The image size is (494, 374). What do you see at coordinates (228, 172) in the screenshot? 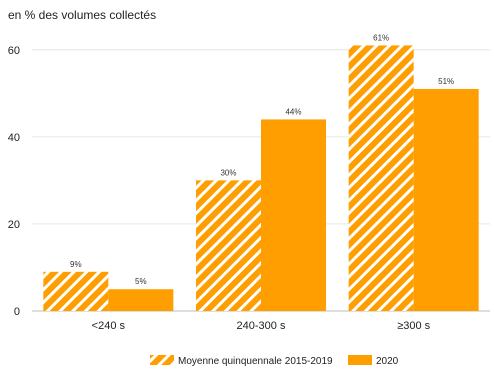
I see `data-label: 30%` at bounding box center [228, 172].